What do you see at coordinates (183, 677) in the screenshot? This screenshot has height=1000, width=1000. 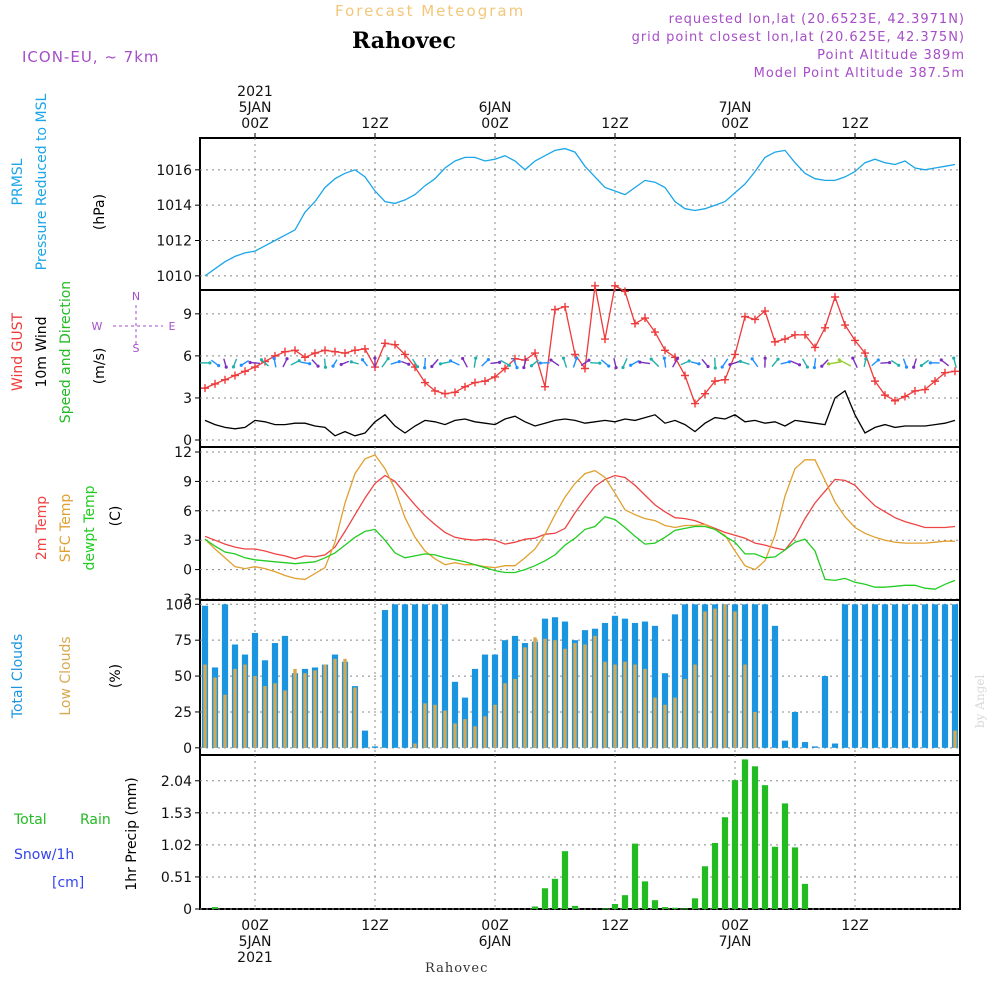 I see `ytick-label: 50` at bounding box center [183, 677].